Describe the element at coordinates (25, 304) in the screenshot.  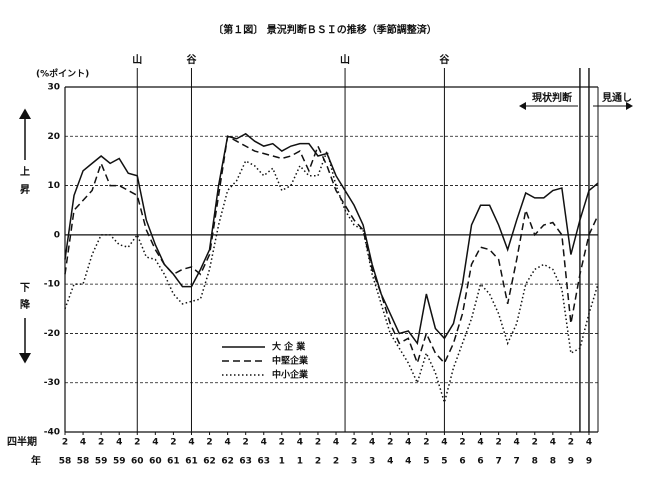
I see `down-label: 降` at that location.